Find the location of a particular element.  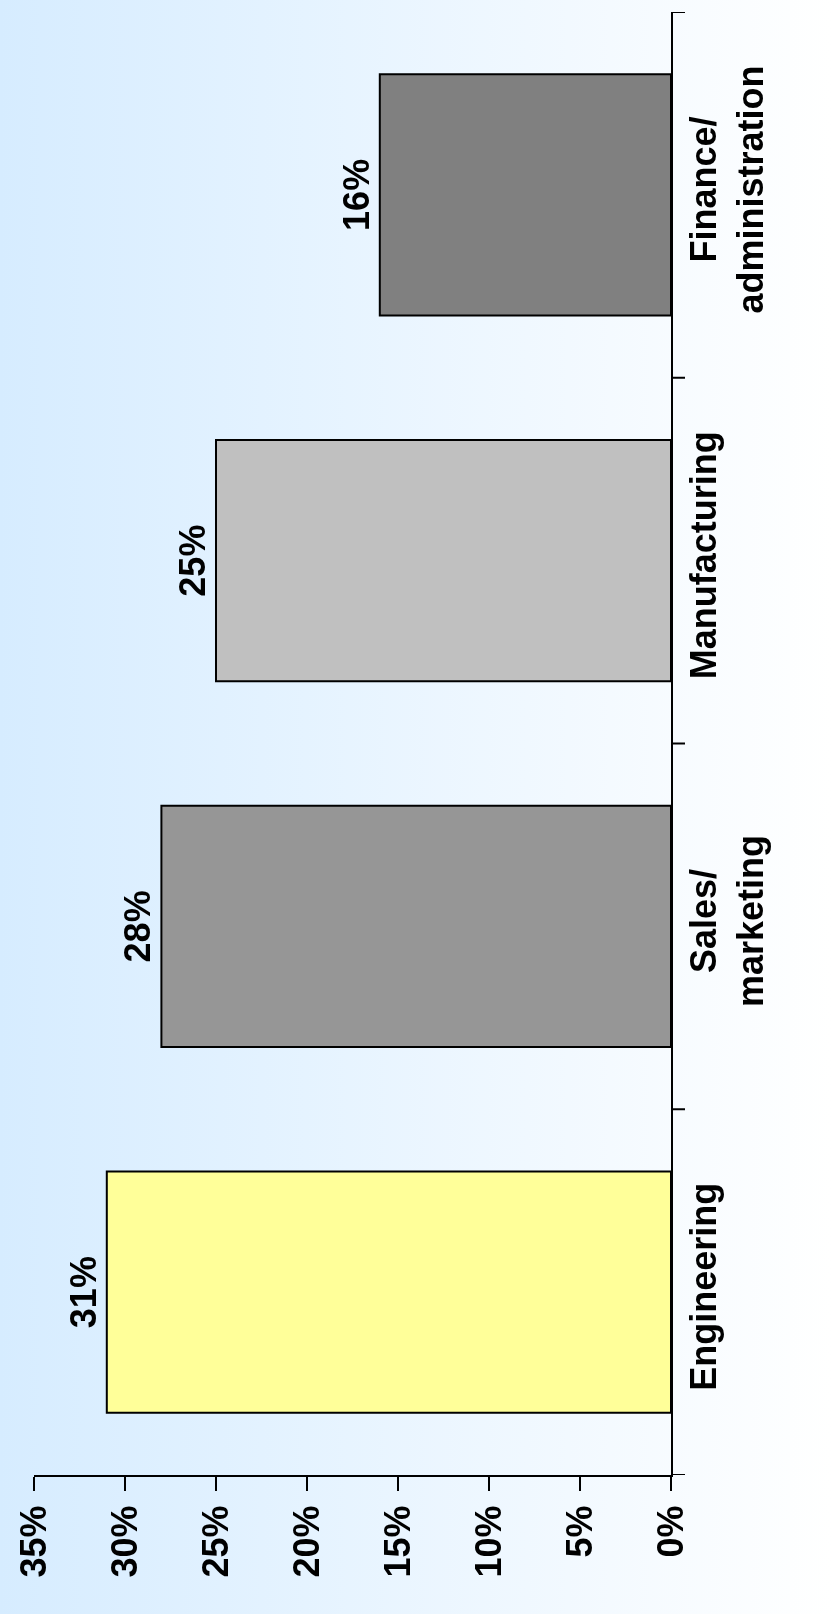

data-label: 25% is located at coordinates (192, 560).